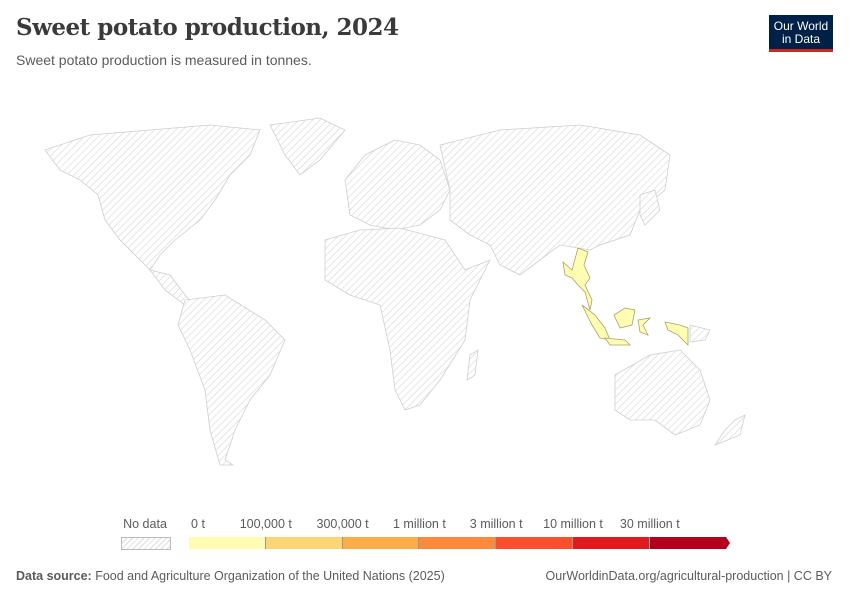  Describe the element at coordinates (649, 524) in the screenshot. I see `legend-tick-label: 30 million t` at that location.